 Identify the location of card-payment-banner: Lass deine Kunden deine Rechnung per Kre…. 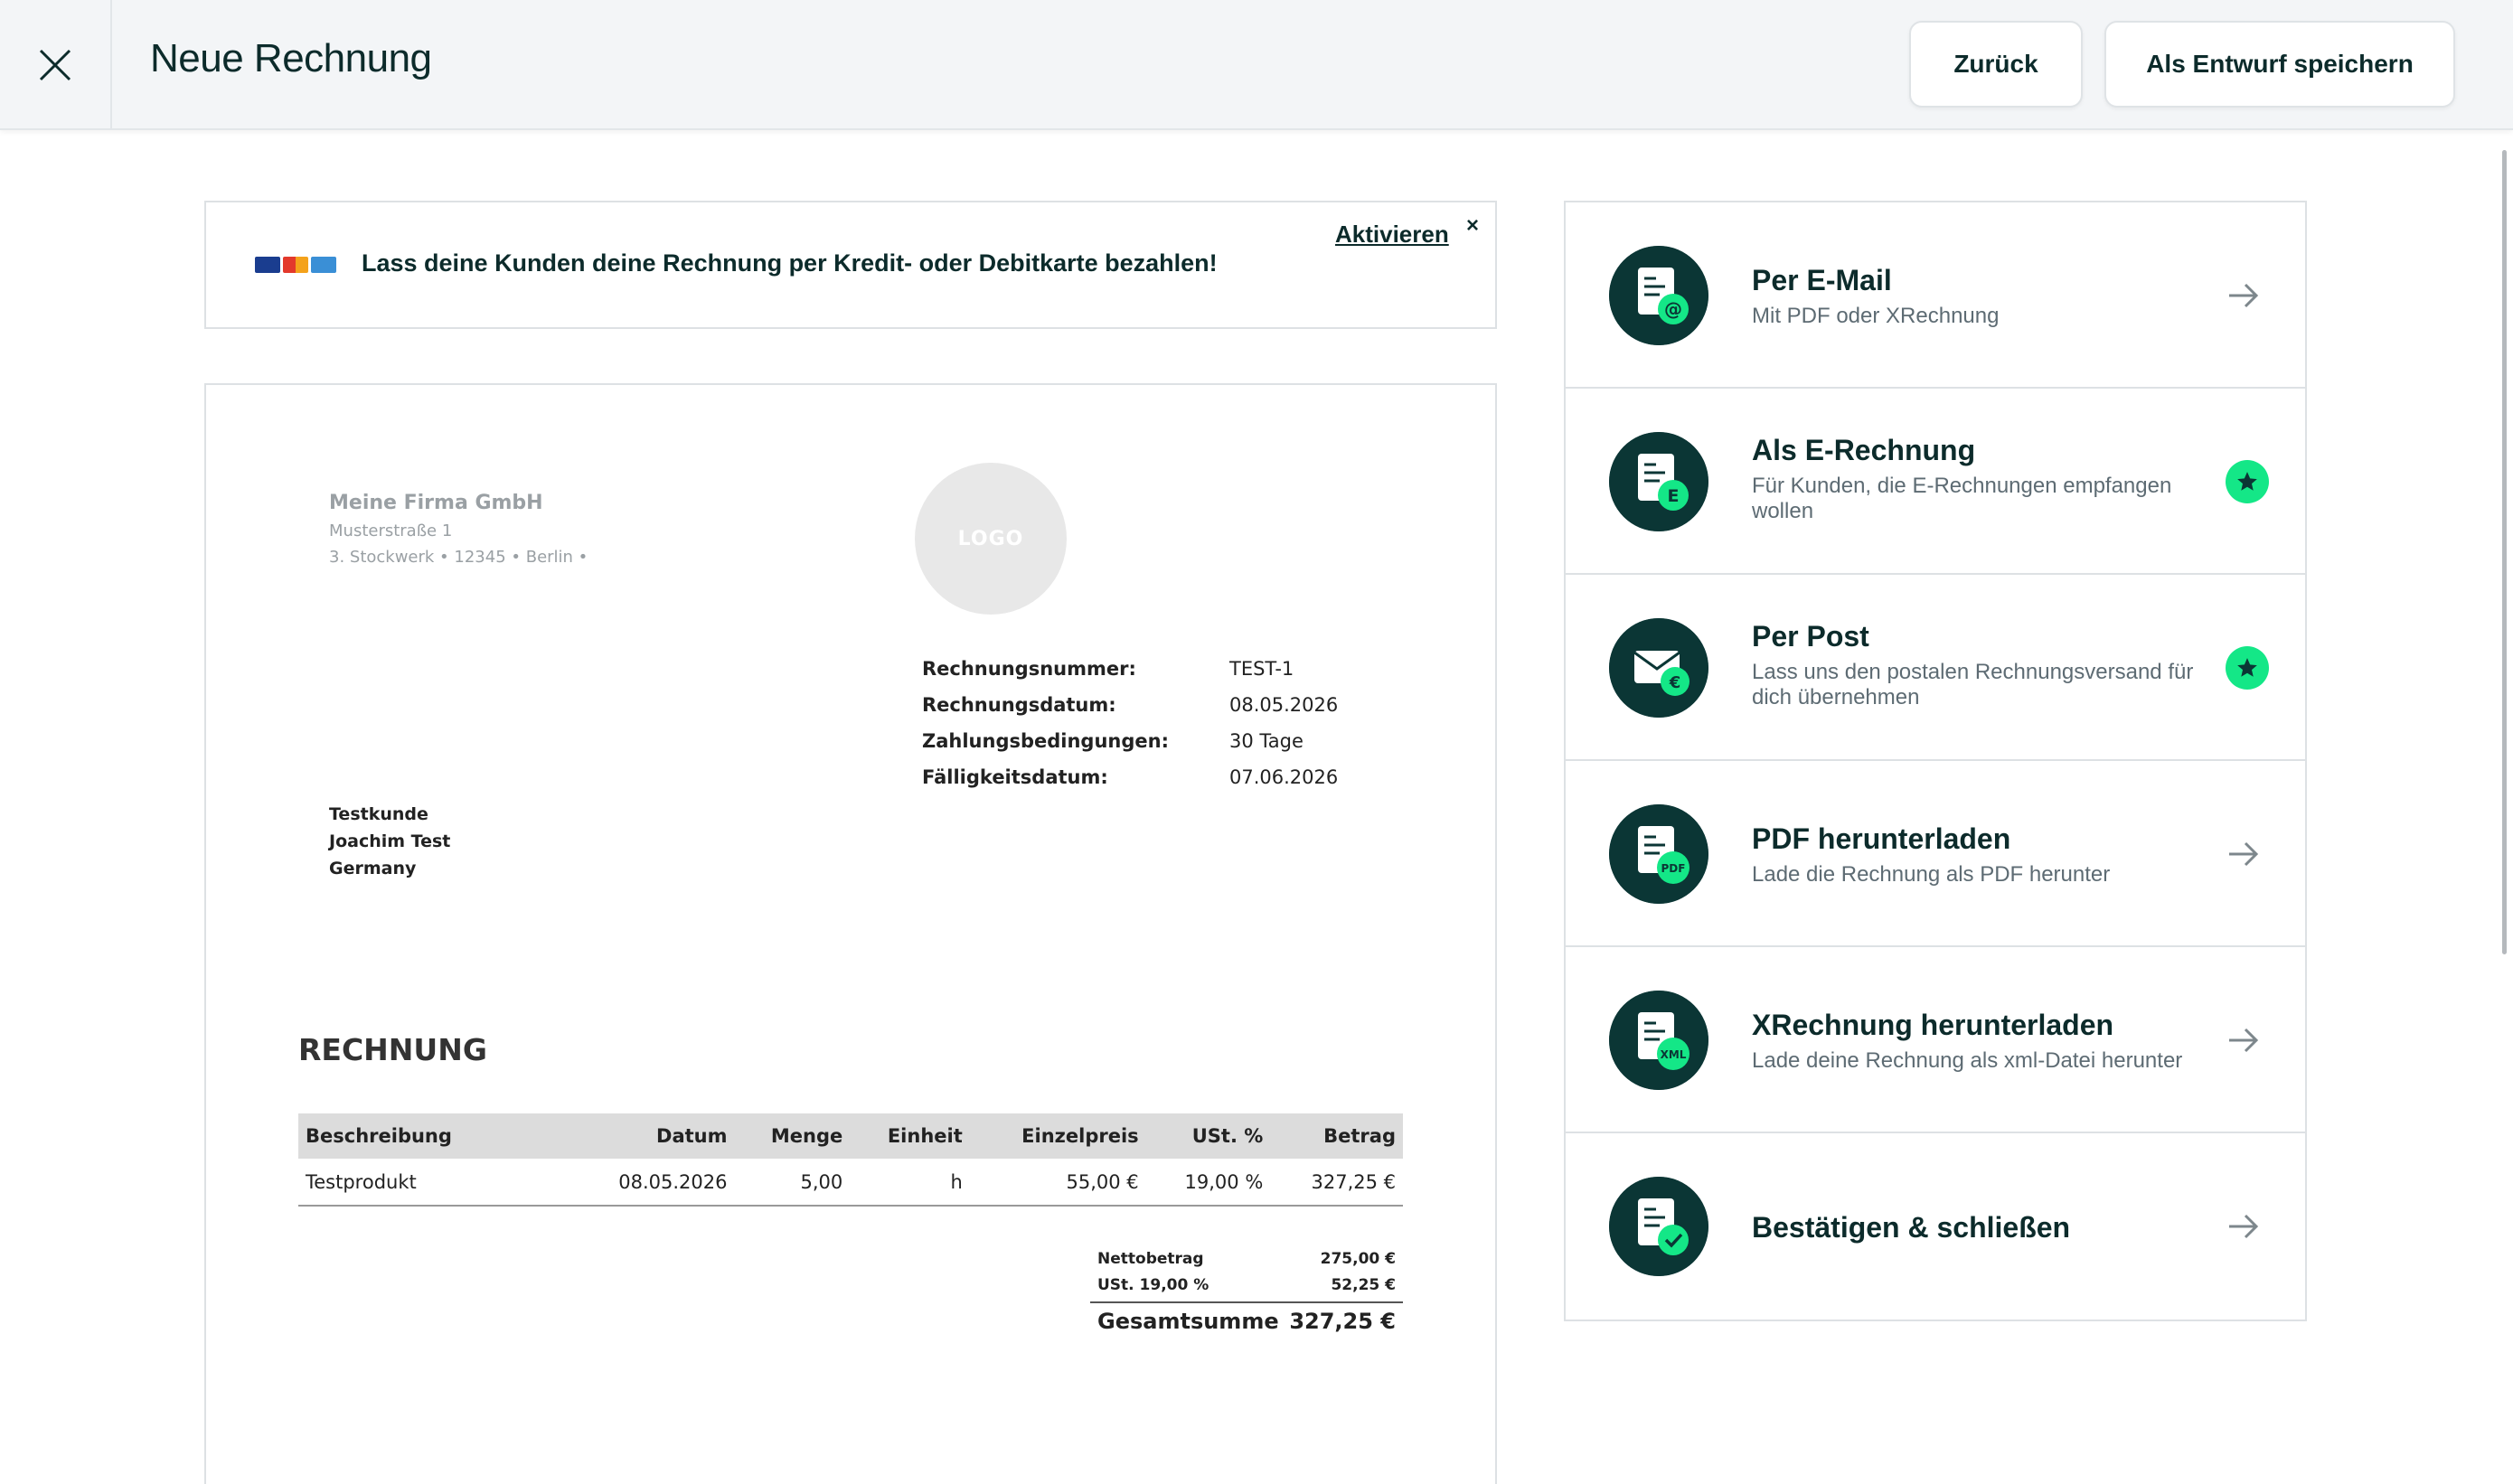
(851, 265).